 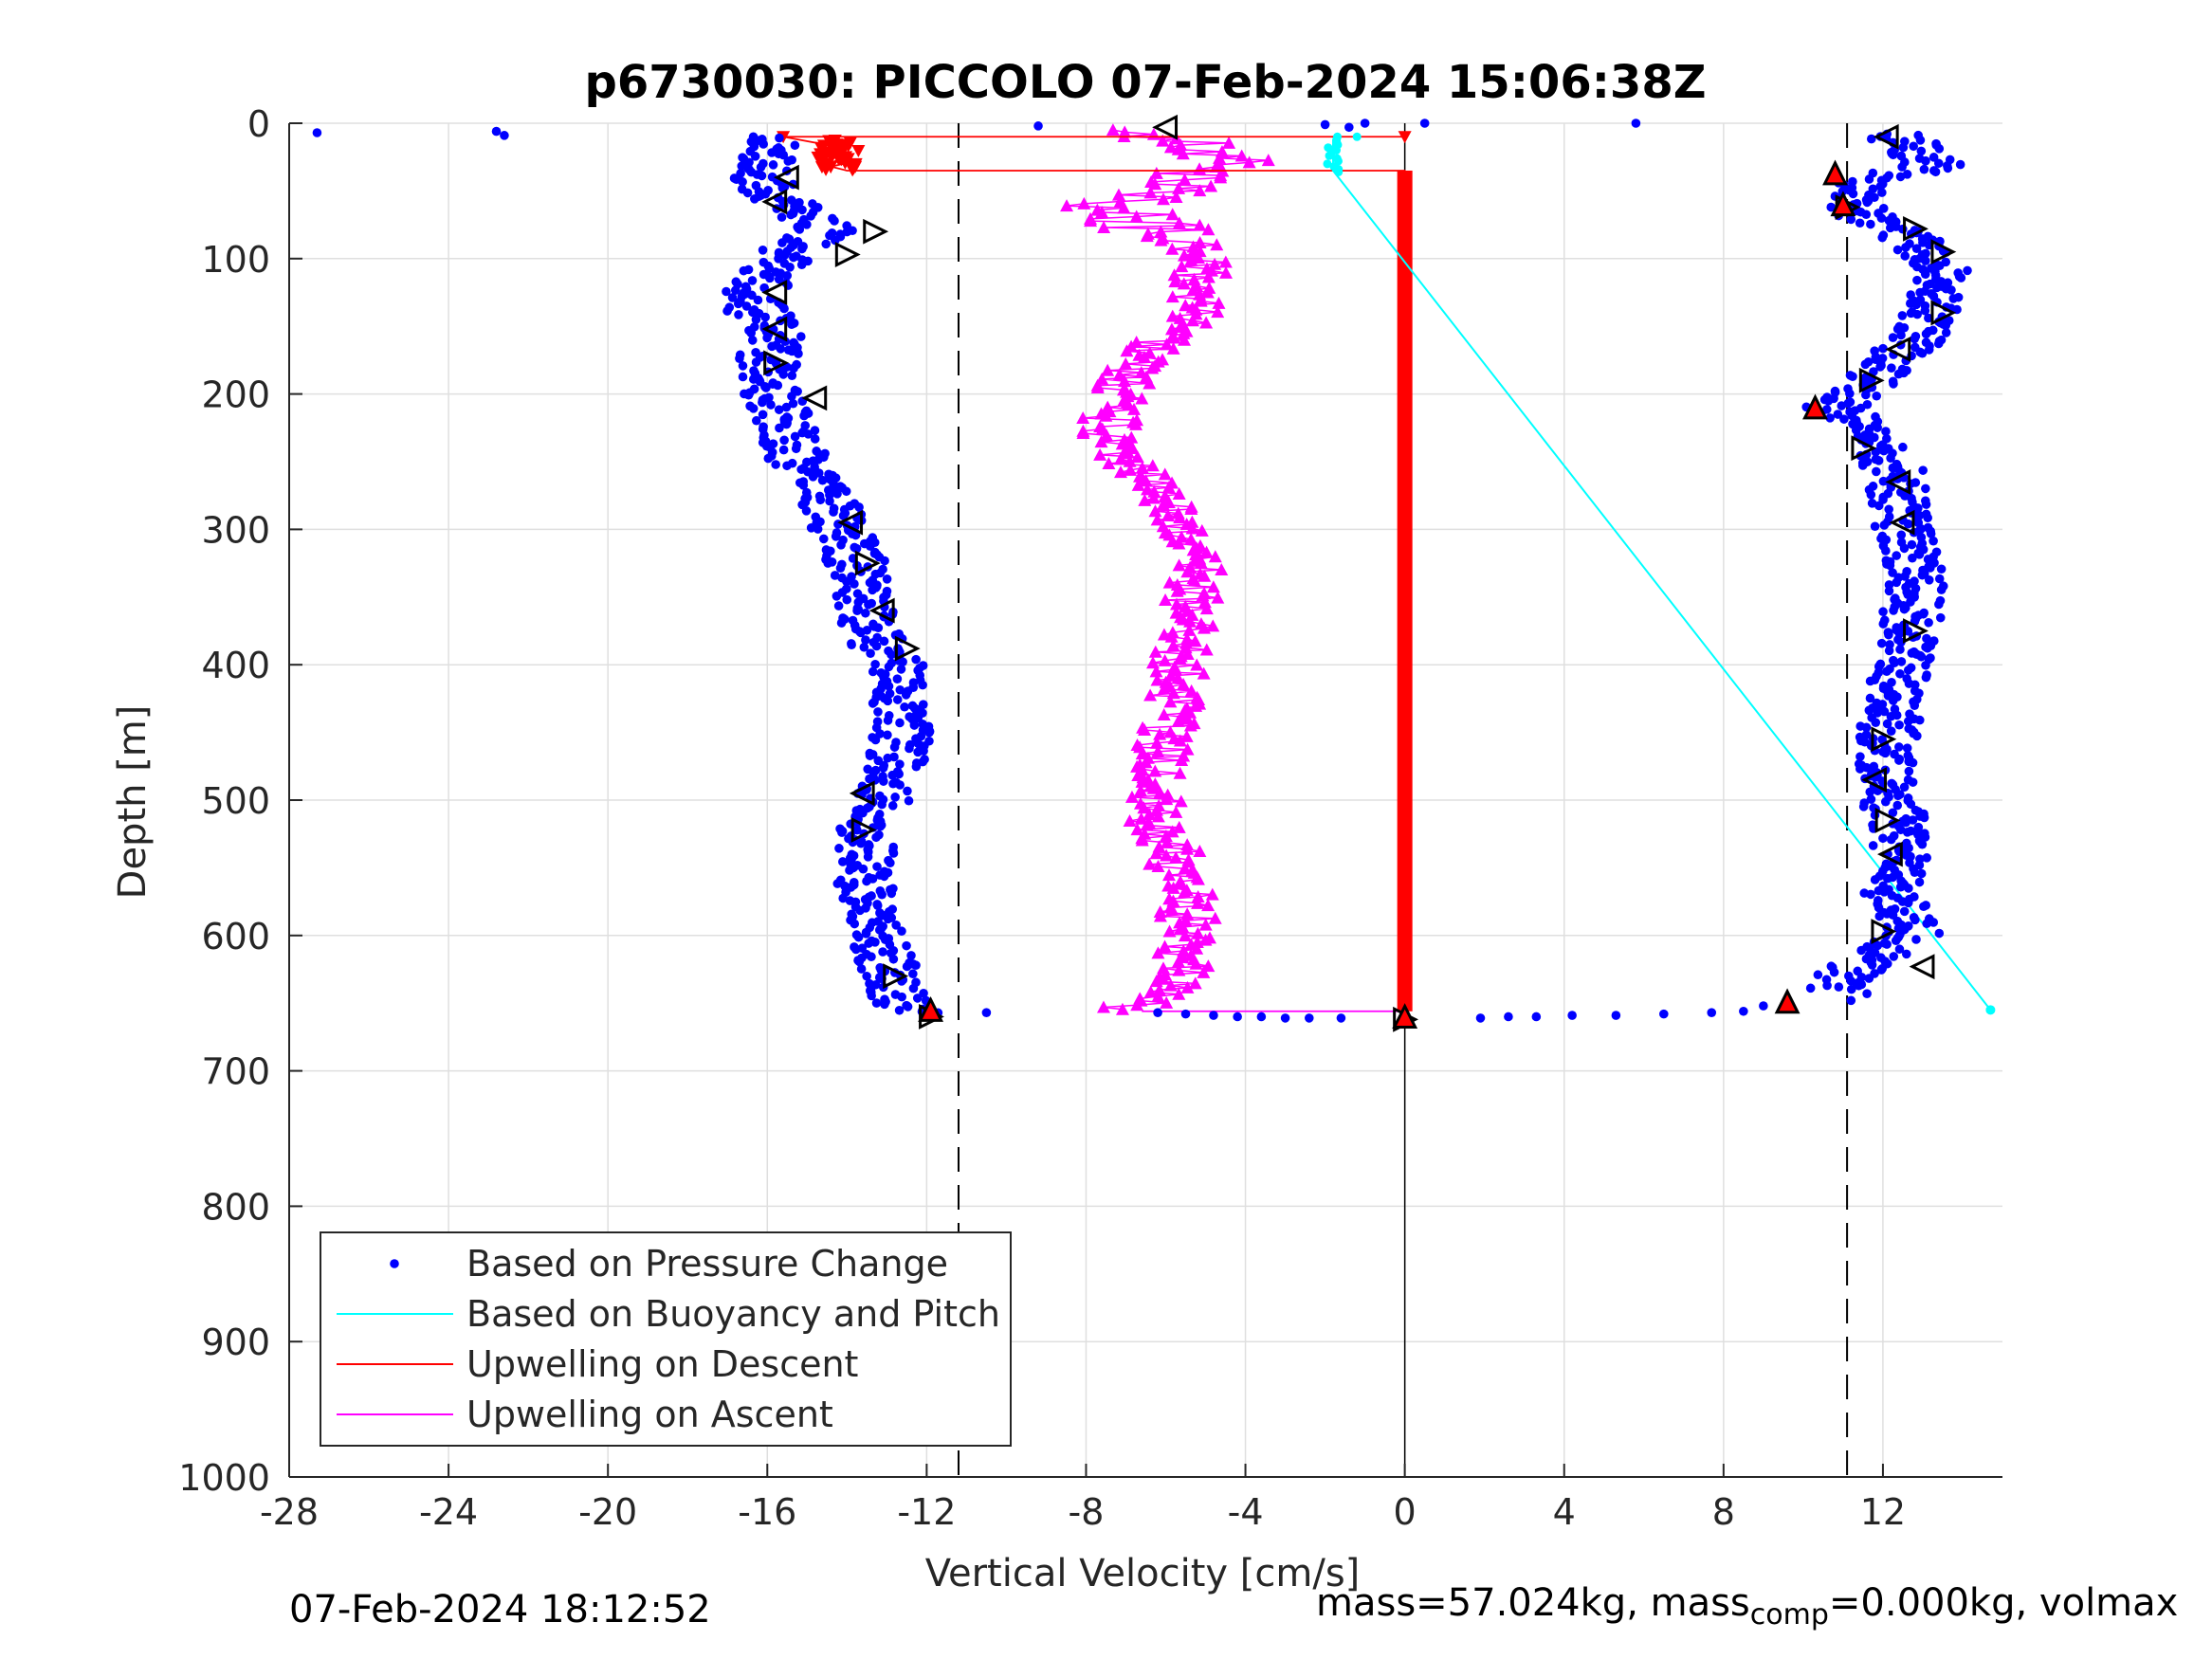 I want to click on x-tick-label: -4, so click(x=1246, y=1512).